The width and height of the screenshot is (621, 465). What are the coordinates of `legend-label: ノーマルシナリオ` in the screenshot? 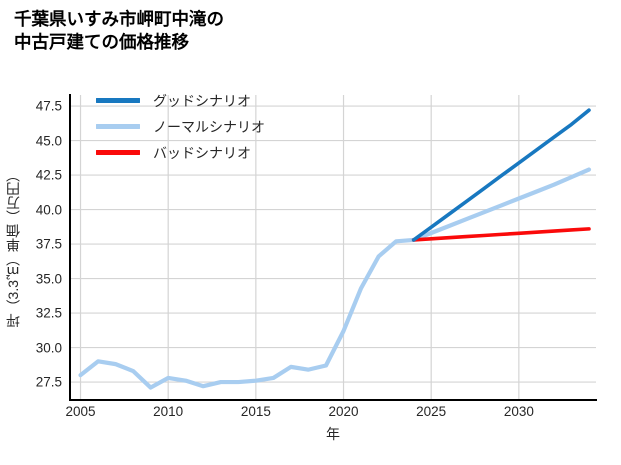 It's located at (209, 126).